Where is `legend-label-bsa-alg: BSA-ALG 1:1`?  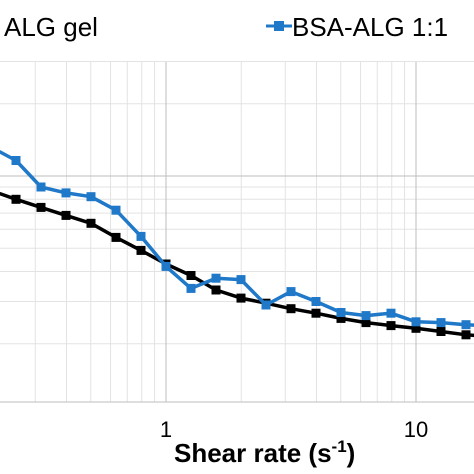 legend-label-bsa-alg: BSA-ALG 1:1 is located at coordinates (370, 27).